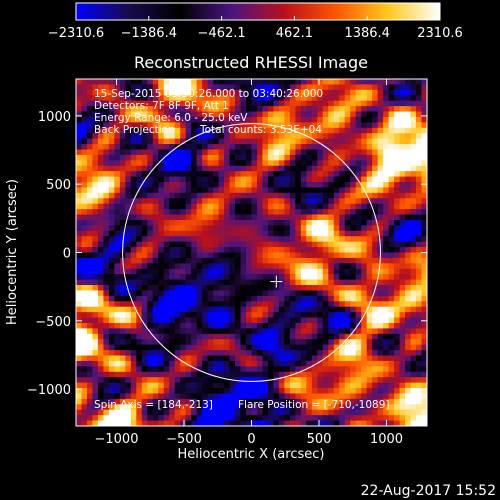  Describe the element at coordinates (49, 390) in the screenshot. I see `y-tick-label: −1000` at that location.